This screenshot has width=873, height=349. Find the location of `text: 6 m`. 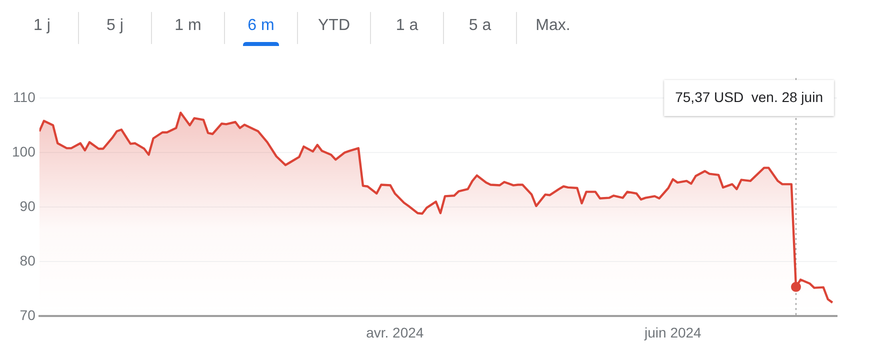

text: 6 m is located at coordinates (260, 28).